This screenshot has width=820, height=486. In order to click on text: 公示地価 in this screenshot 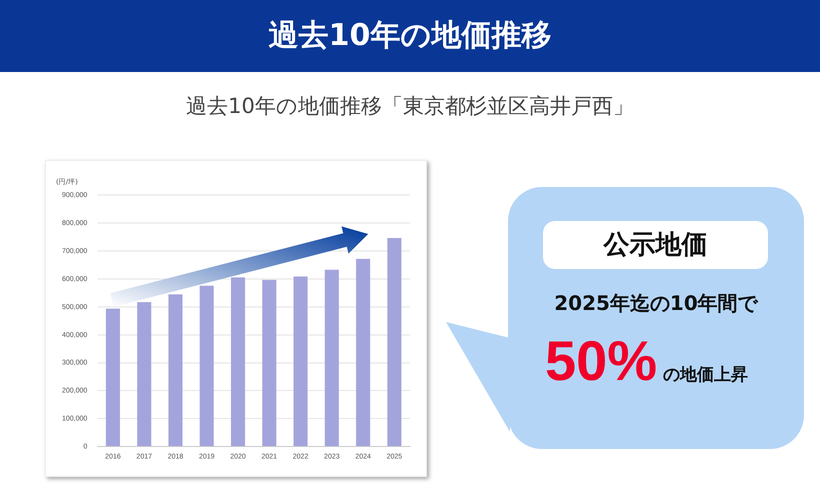, I will do `click(655, 245)`.